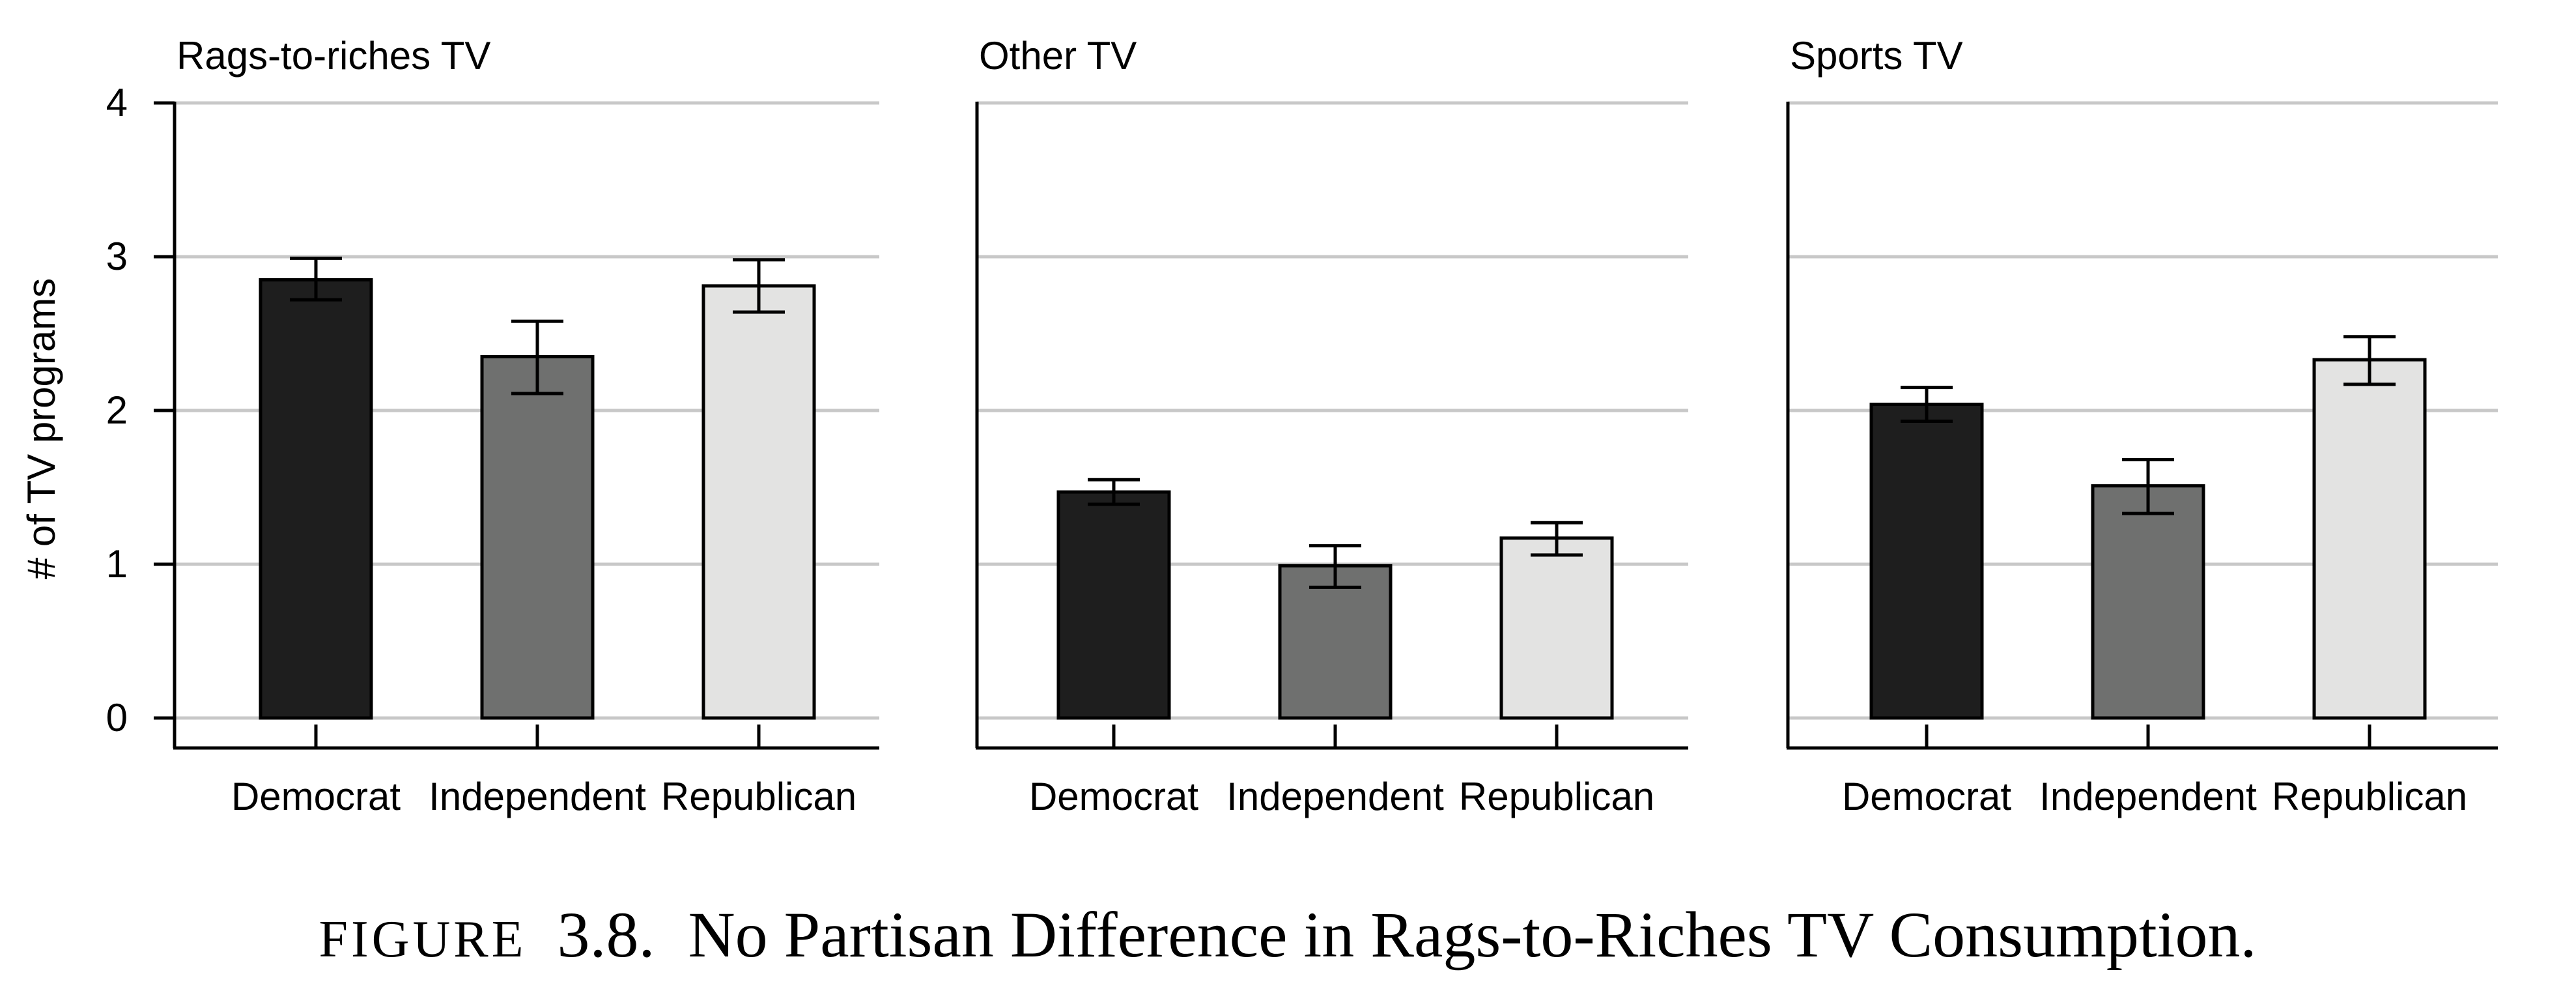 Image resolution: width=2576 pixels, height=991 pixels. Describe the element at coordinates (117, 718) in the screenshot. I see `y-tick-label: 0` at that location.